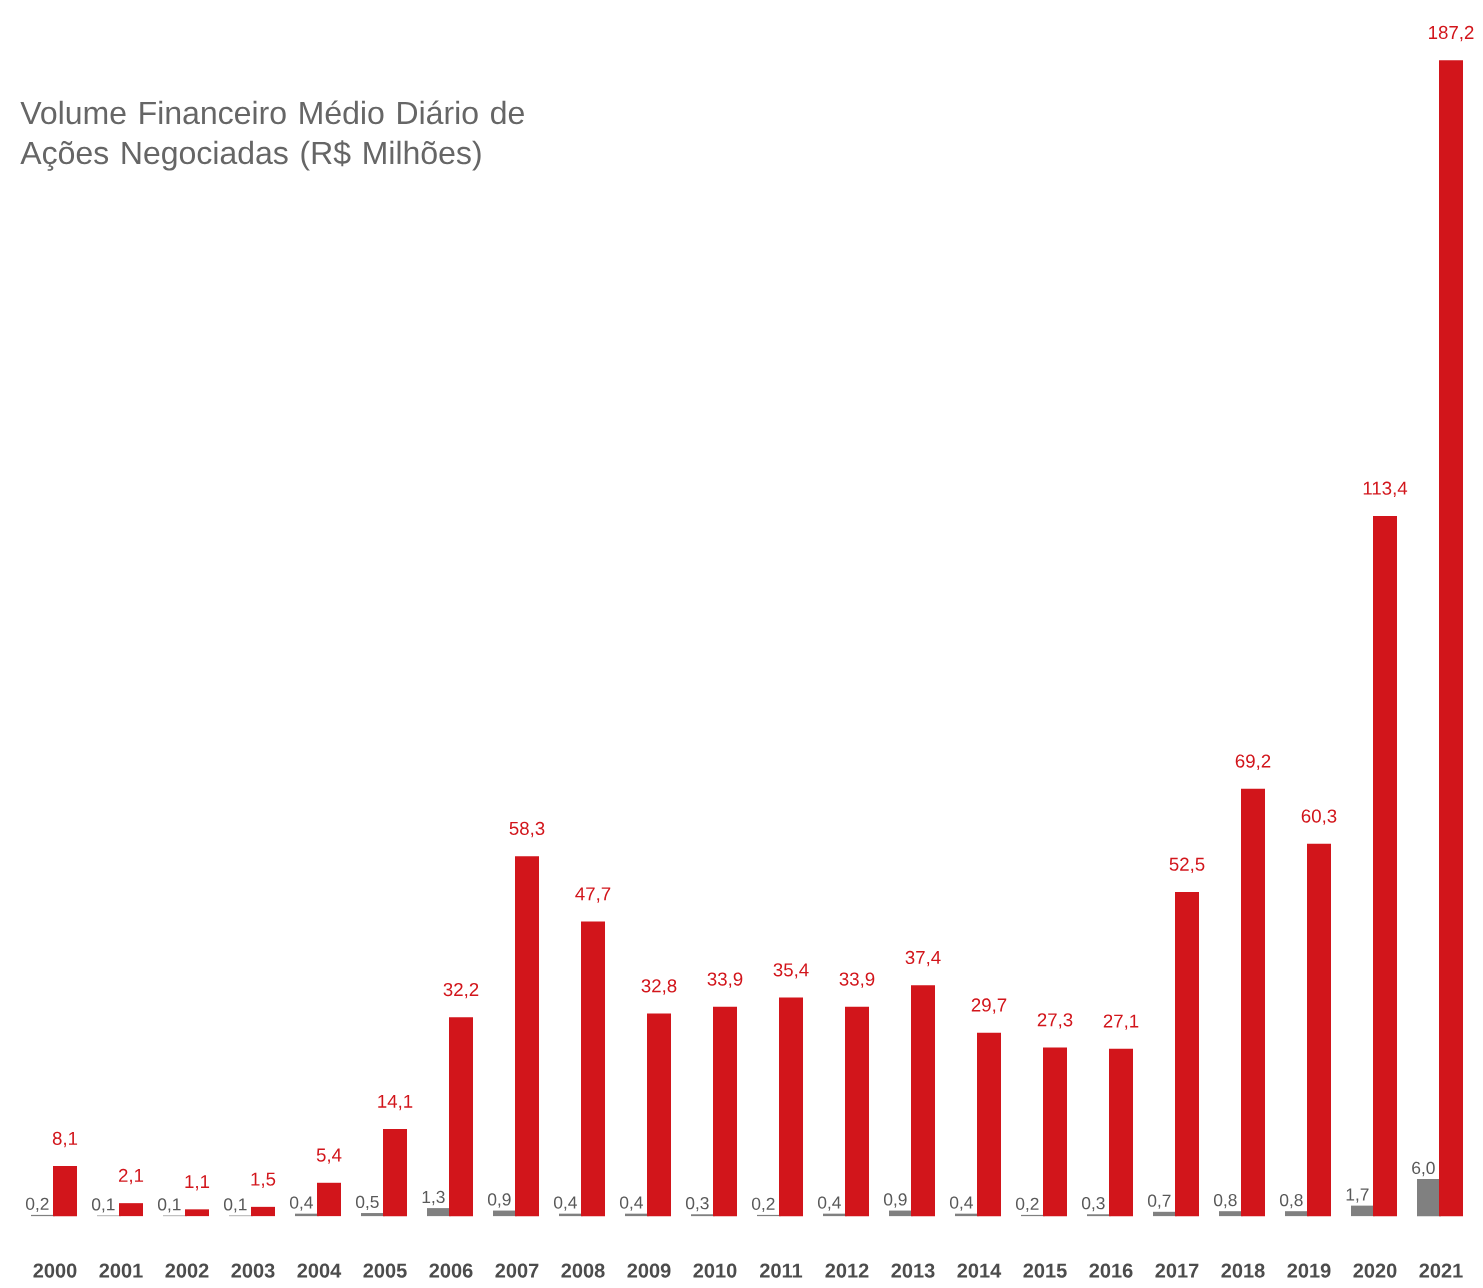 This screenshot has height=1288, width=1483. What do you see at coordinates (121, 1270) in the screenshot?
I see `x-tick-label: 2001` at bounding box center [121, 1270].